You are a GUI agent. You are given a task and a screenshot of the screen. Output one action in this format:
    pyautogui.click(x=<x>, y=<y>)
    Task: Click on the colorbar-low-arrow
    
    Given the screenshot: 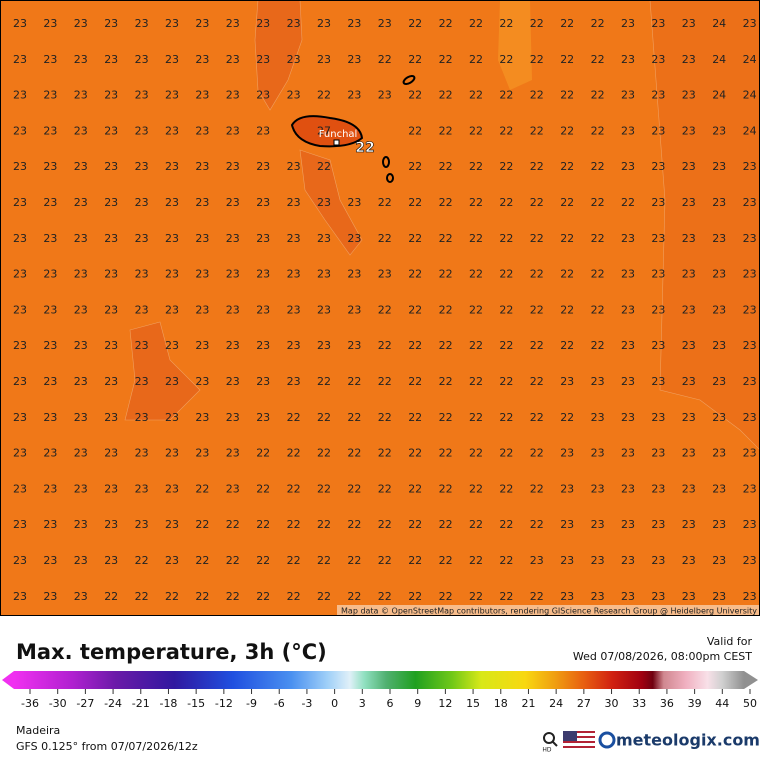 What is the action you would take?
    pyautogui.click(x=8, y=680)
    